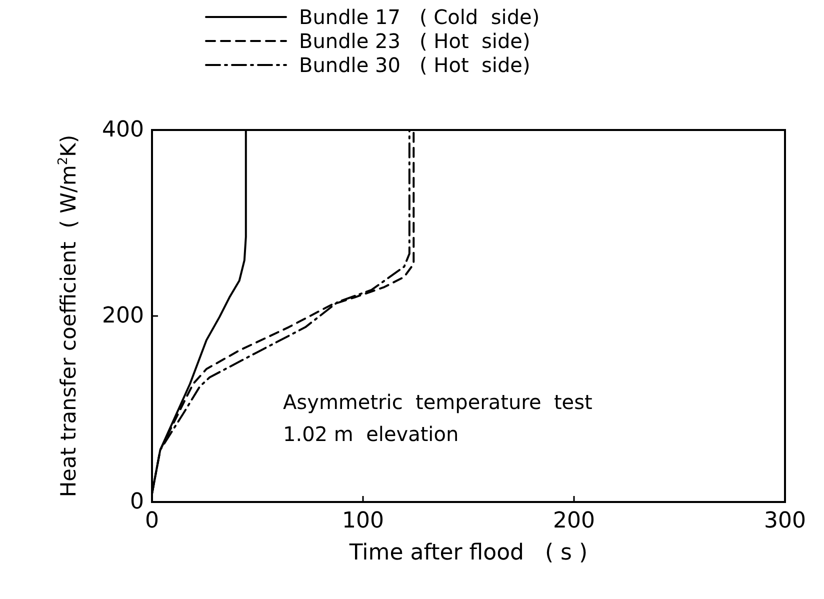  Describe the element at coordinates (414, 65) in the screenshot. I see `legend-label: Bundle 30 ( Hot side)` at that location.